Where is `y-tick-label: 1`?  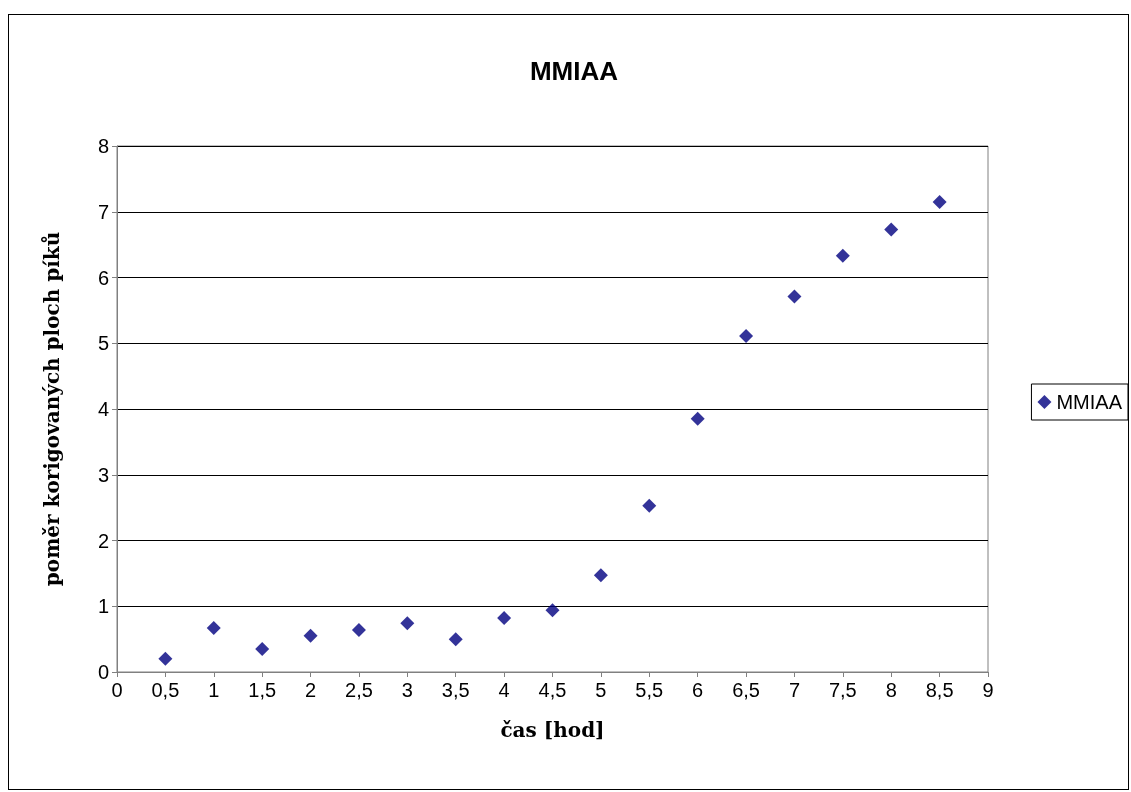
y-tick-label: 1 is located at coordinates (103, 606).